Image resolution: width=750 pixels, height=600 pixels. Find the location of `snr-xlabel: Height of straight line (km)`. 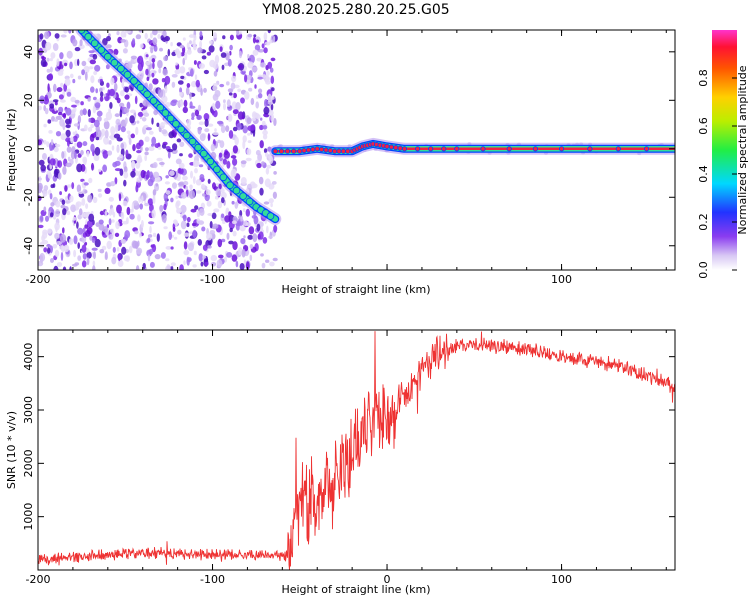

snr-xlabel: Height of straight line (km) is located at coordinates (355, 589).